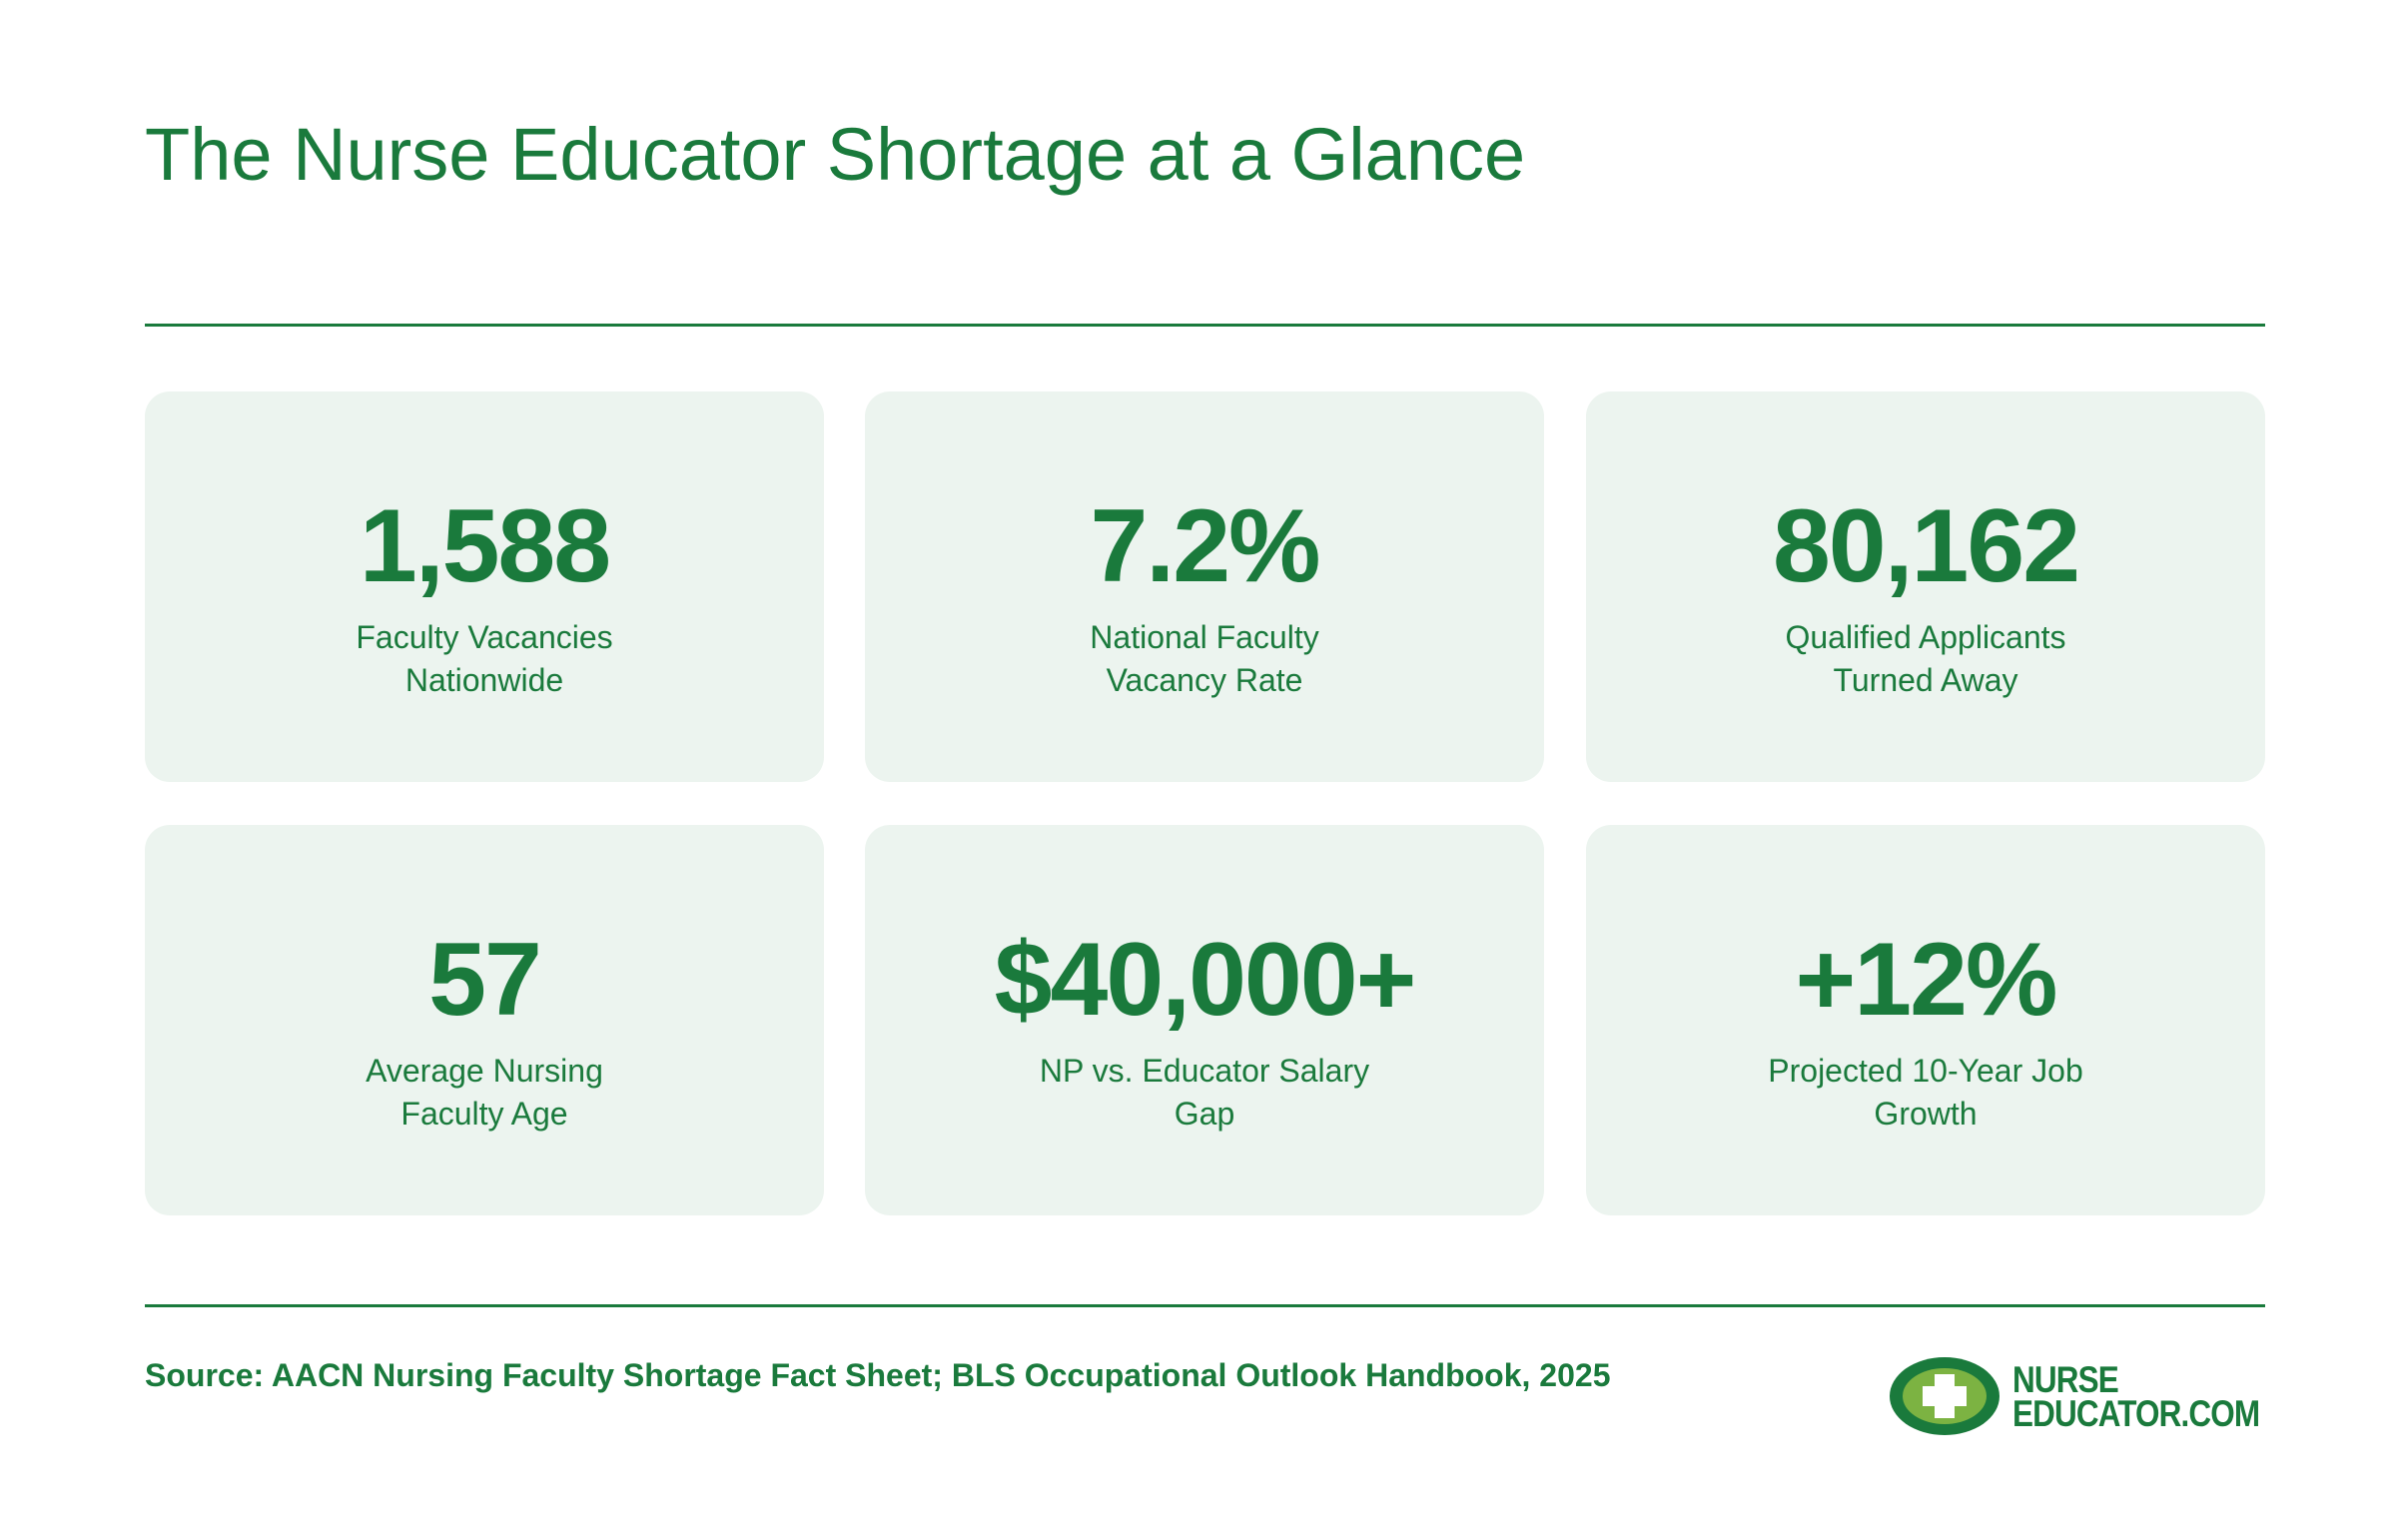 The height and width of the screenshot is (1540, 2397). What do you see at coordinates (484, 1114) in the screenshot?
I see `stat-label-line: Faculty Age` at bounding box center [484, 1114].